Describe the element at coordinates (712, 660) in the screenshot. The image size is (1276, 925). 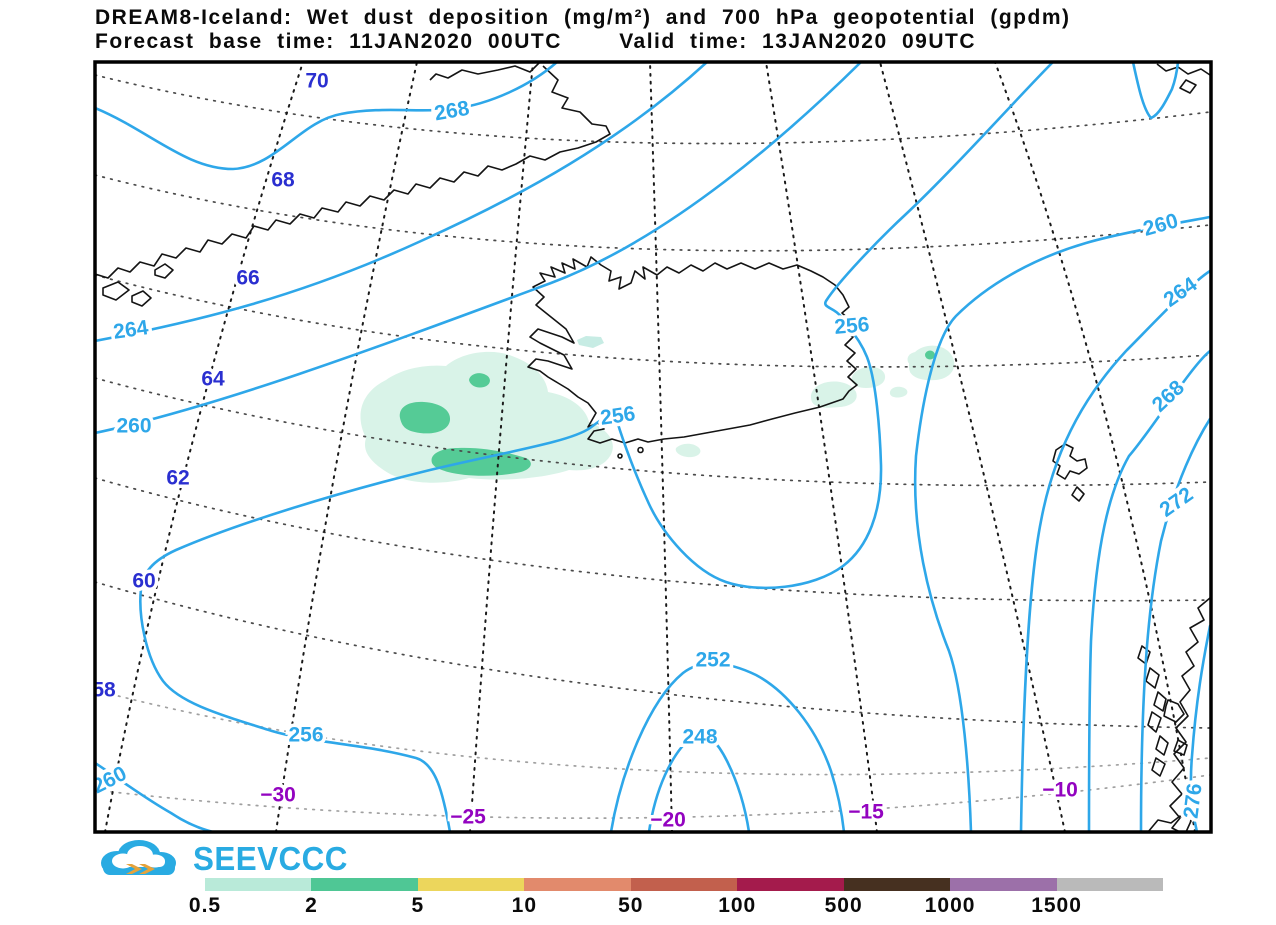
I see `contour-label-6: 252` at that location.